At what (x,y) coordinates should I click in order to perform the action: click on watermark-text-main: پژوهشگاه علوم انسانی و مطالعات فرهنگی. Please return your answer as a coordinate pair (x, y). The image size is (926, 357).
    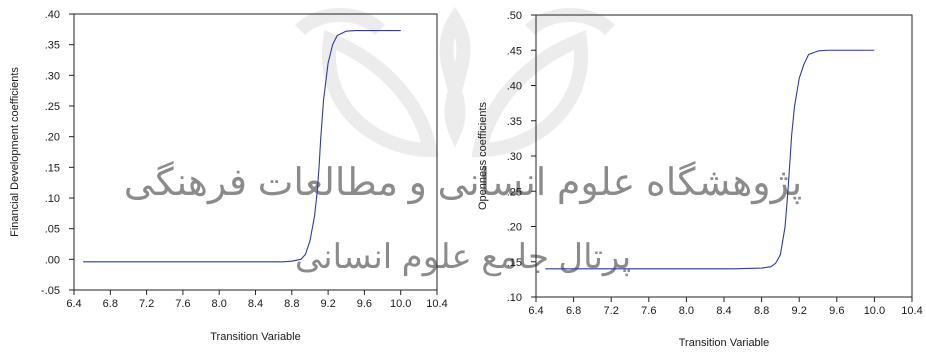
    Looking at the image, I should click on (463, 182).